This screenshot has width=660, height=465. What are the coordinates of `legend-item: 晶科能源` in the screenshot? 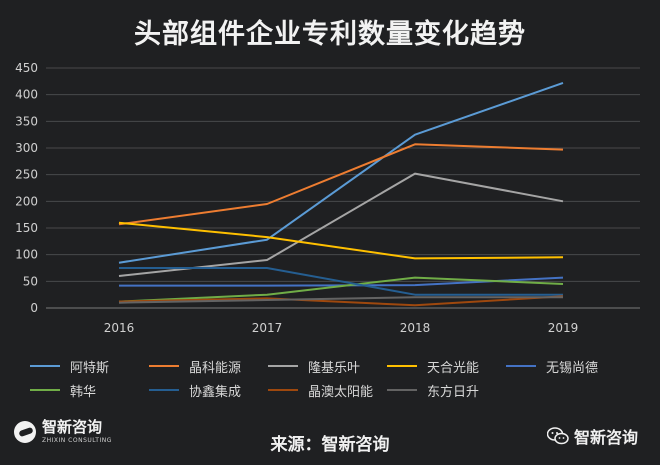 It's located at (208, 366).